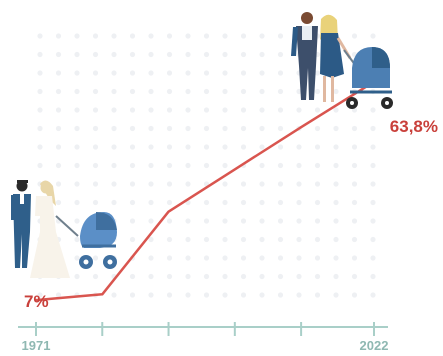 This screenshot has width=443, height=356. I want to click on mother-figure-icon, so click(336, 58).